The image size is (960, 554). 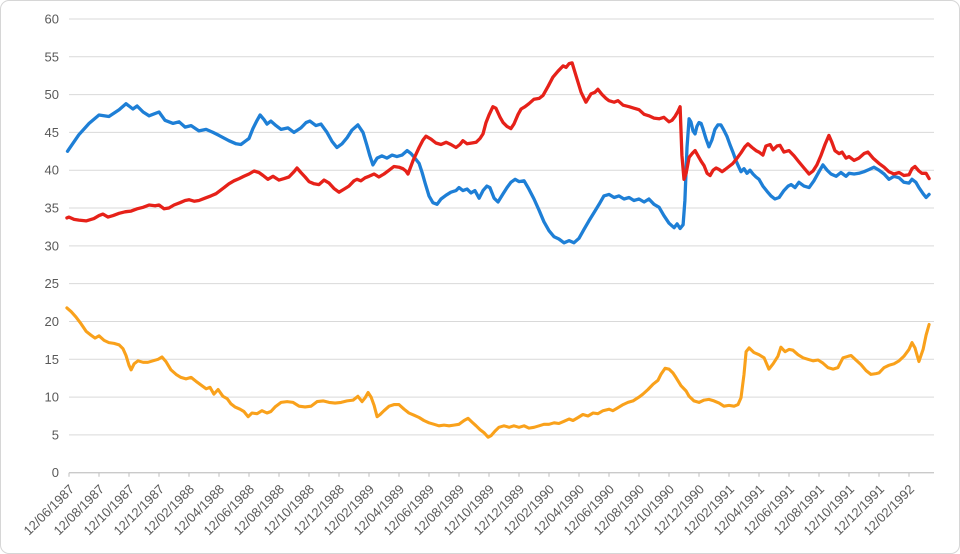 What do you see at coordinates (55, 434) in the screenshot?
I see `y-tick-label: 5` at bounding box center [55, 434].